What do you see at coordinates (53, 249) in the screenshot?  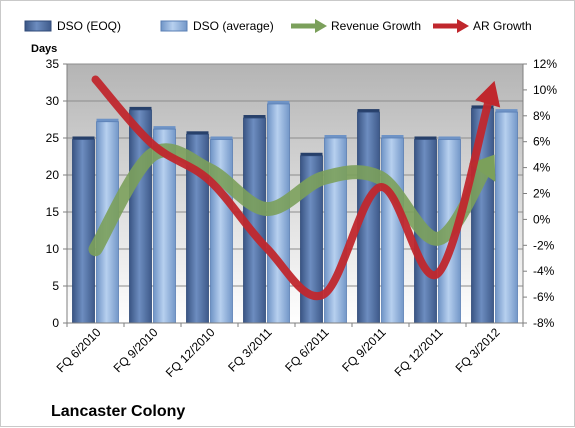 I see `y-tick-label: 10` at bounding box center [53, 249].